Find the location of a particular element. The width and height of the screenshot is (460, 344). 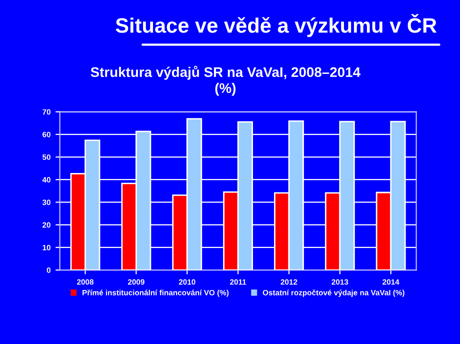

chart-title: Situace ve vědě a výzkumu v ČR is located at coordinates (276, 26).